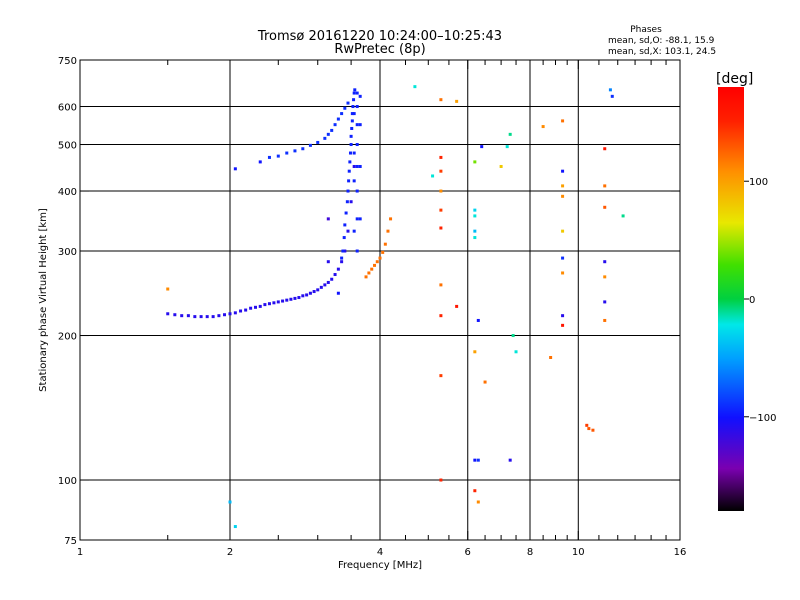 The image size is (800, 600). What do you see at coordinates (67, 252) in the screenshot?
I see `y-tick-label: 300` at bounding box center [67, 252].